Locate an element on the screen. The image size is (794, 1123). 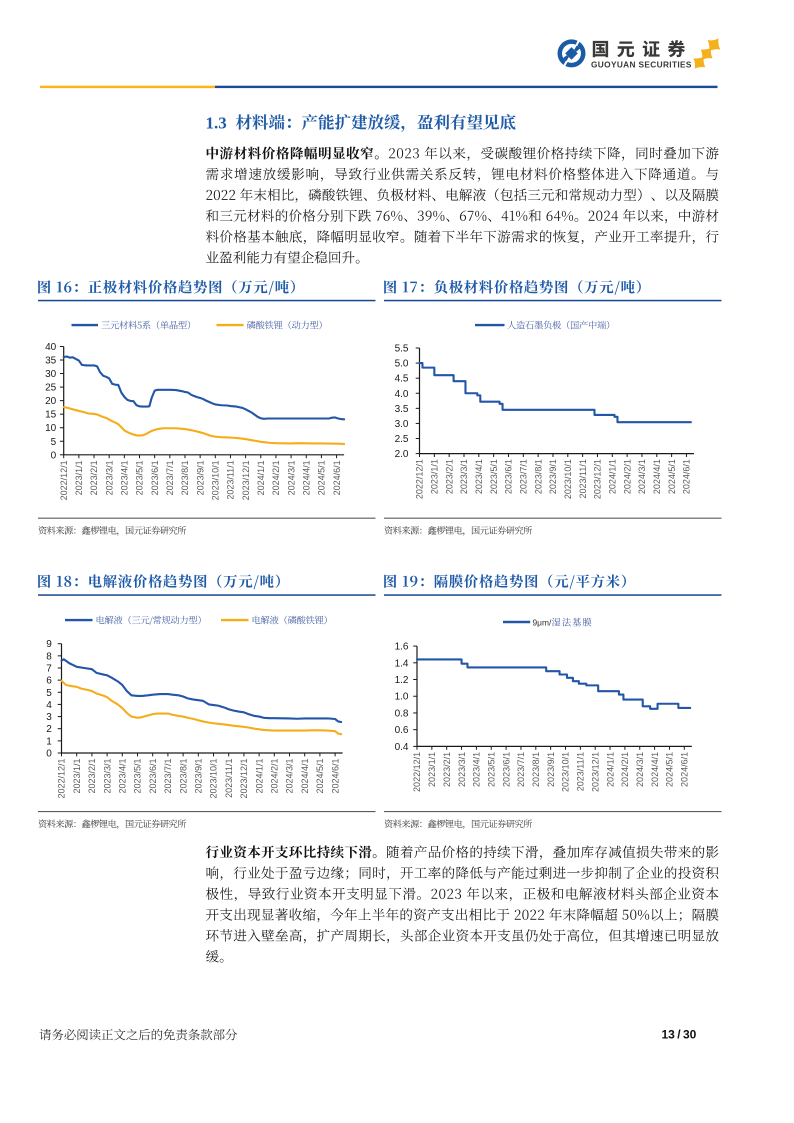
svg-text: GUOYUAN SECURITIES is located at coordinates (641, 64).